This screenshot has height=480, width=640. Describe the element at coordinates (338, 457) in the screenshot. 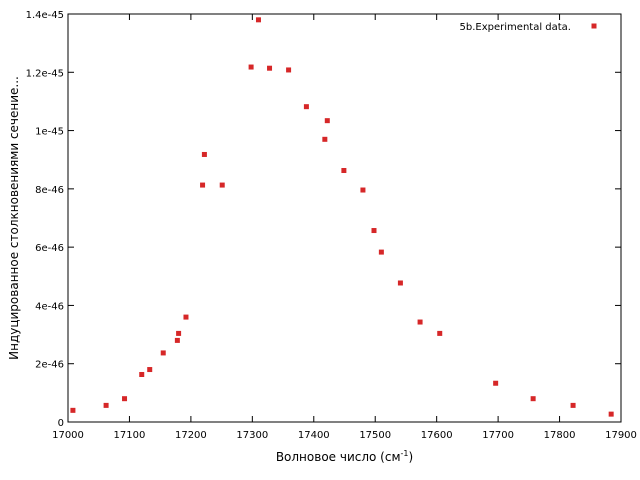

I see `x-axis-label-main: Волновое число (см` at that location.